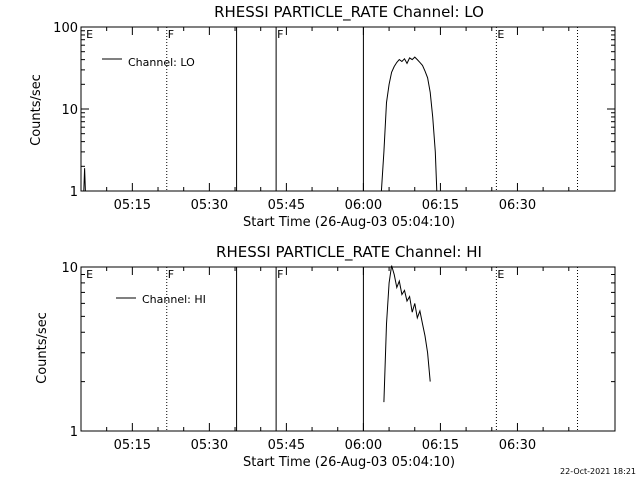 Image resolution: width=640 pixels, height=480 pixels. Describe the element at coordinates (209, 205) in the screenshot. I see `panel-lo-xtick-label-1: 05:30` at that location.